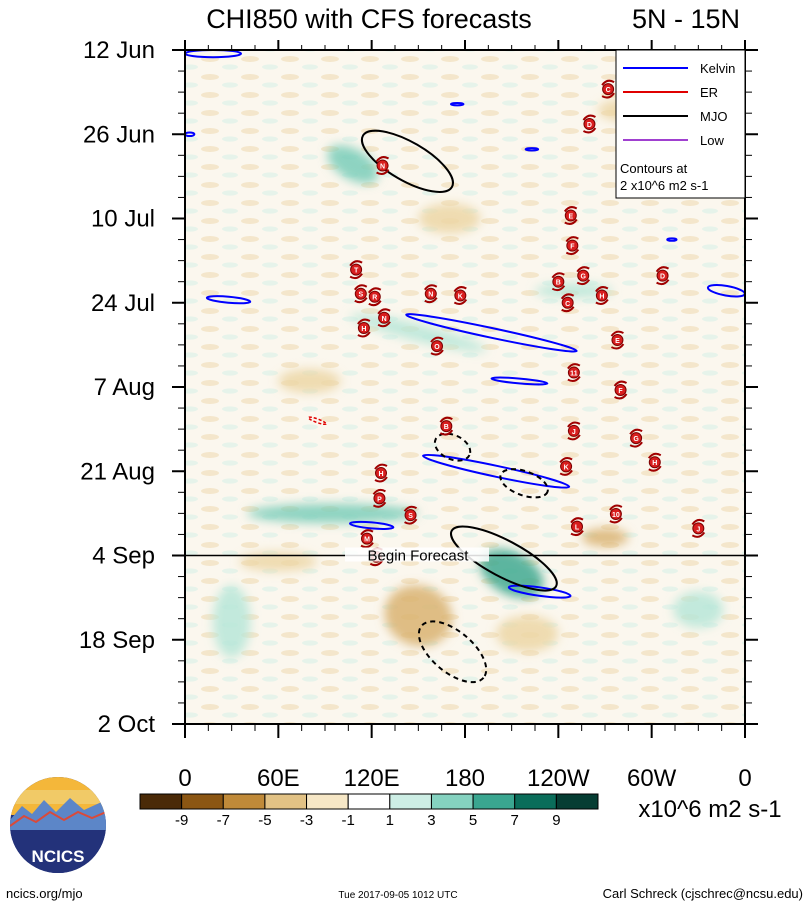 The width and height of the screenshot is (809, 907). What do you see at coordinates (664, 185) in the screenshot?
I see `legend-note-2: 2 x10^6 m2 s-1` at bounding box center [664, 185].